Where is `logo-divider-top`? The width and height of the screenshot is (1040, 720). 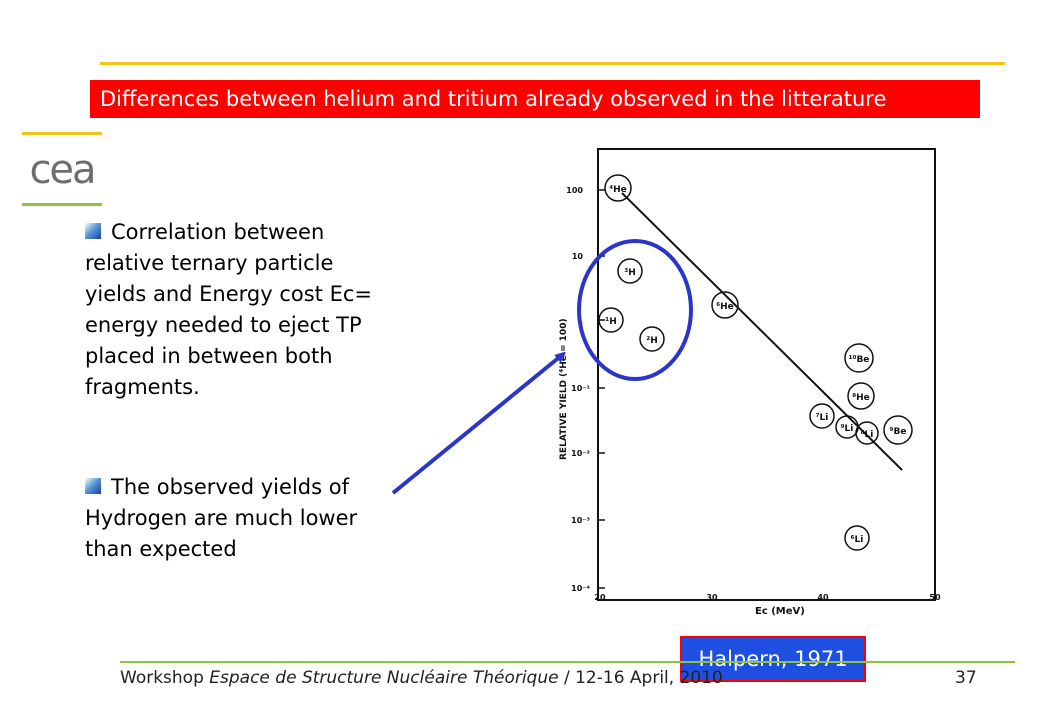
logo-divider-top is located at coordinates (62, 133).